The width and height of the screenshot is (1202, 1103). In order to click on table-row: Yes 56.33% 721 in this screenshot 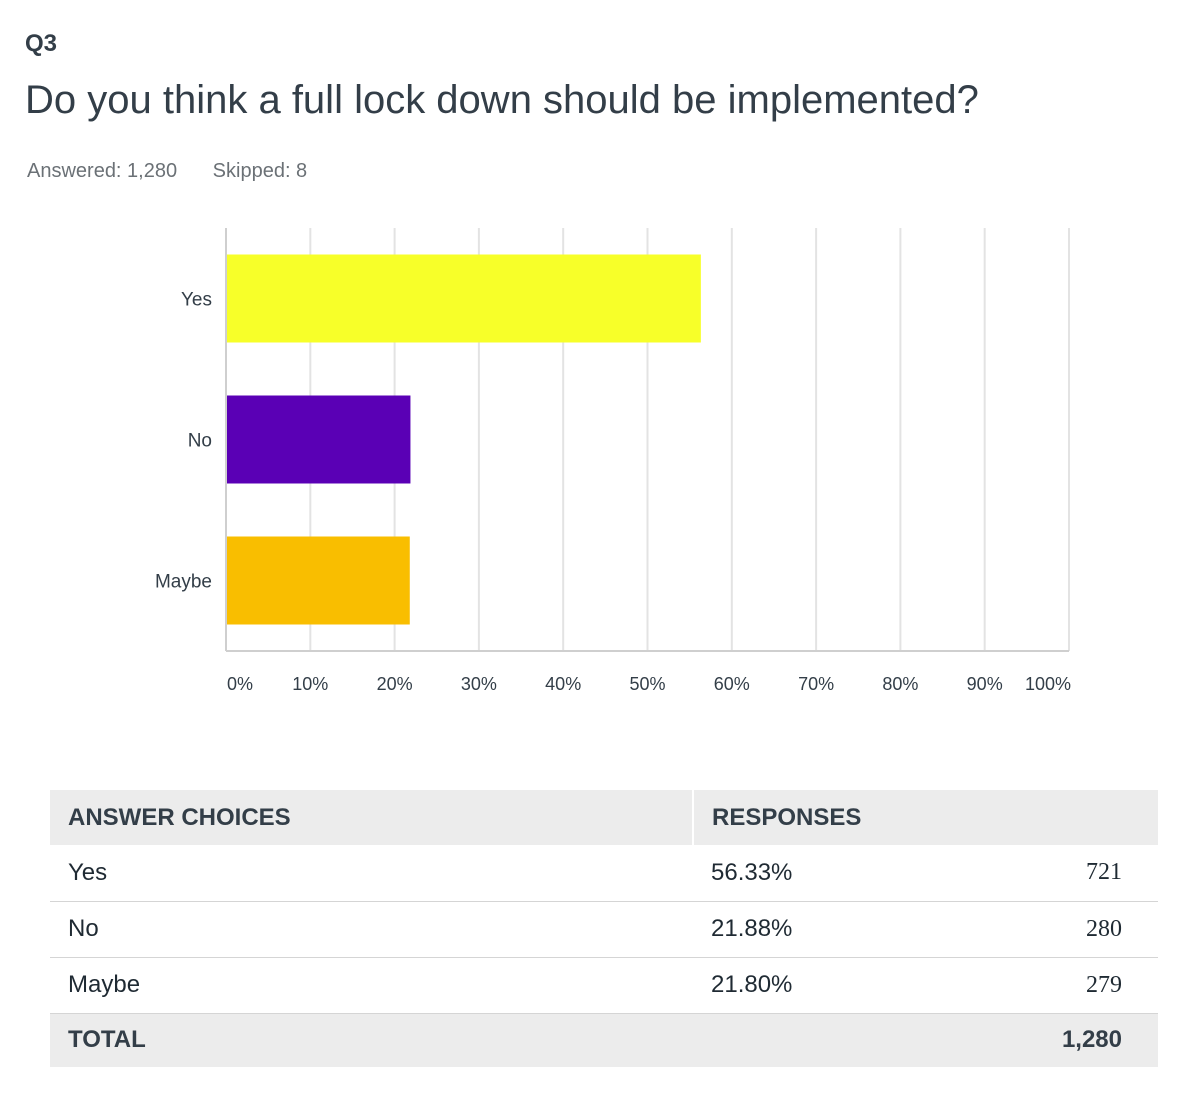, I will do `click(604, 873)`.